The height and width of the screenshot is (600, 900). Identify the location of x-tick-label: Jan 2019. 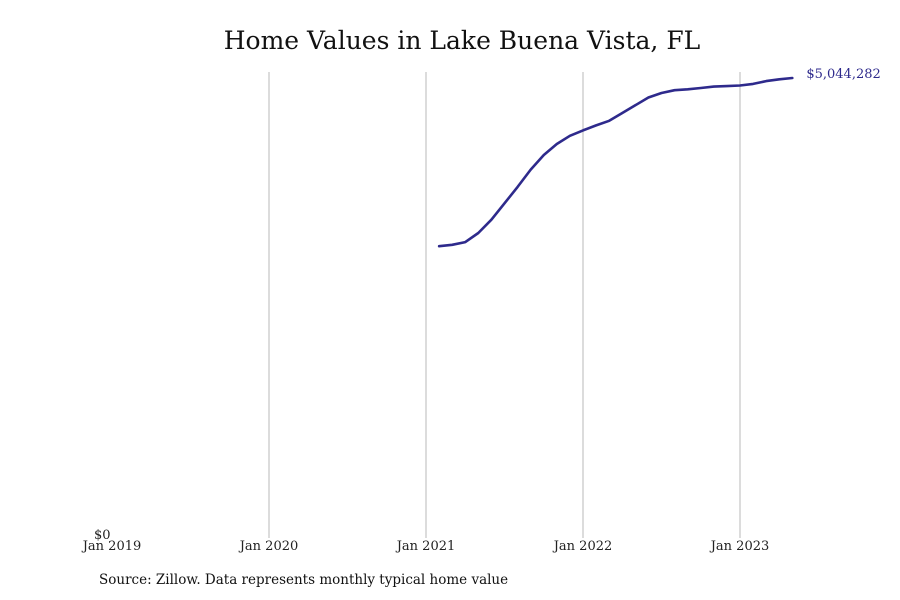
(111, 546).